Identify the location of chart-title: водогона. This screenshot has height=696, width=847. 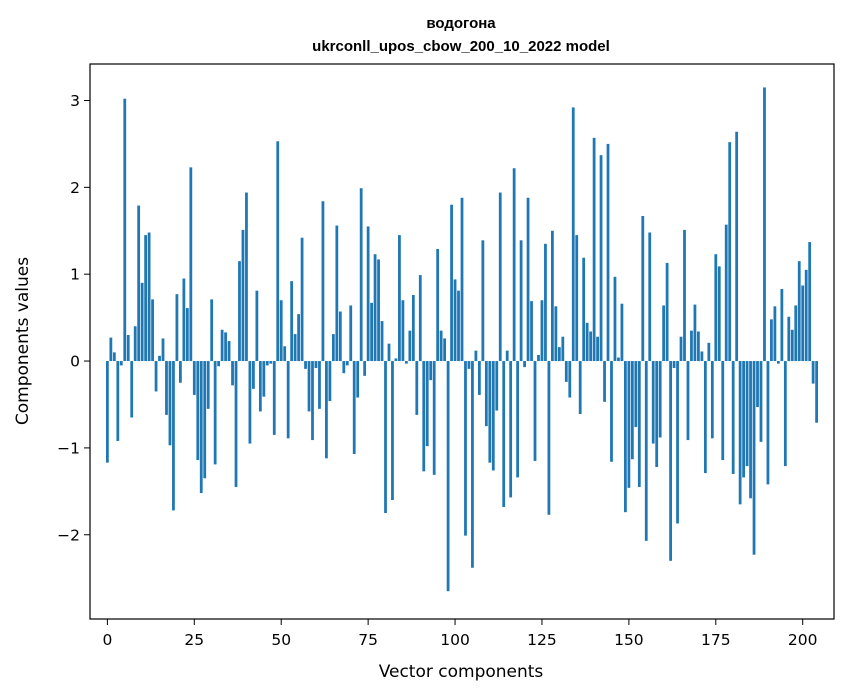
(461, 23).